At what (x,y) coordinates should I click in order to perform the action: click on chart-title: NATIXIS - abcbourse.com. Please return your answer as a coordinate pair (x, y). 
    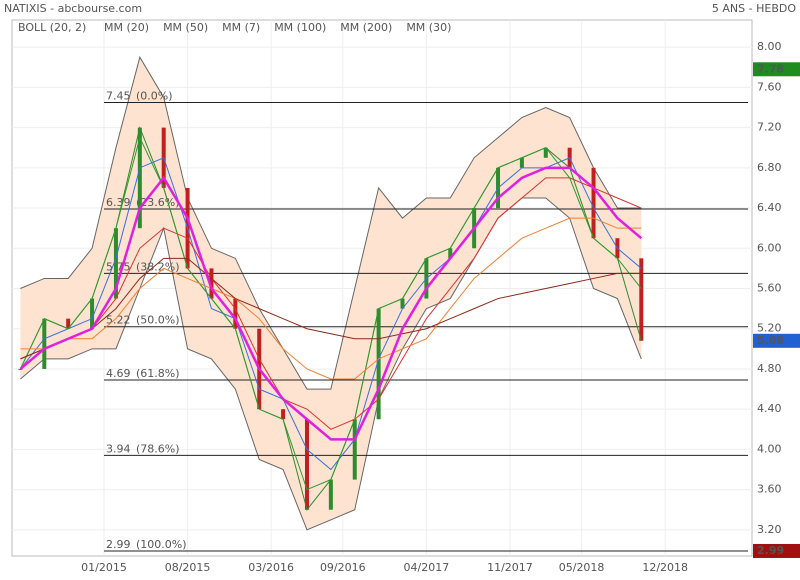
    Looking at the image, I should click on (73, 8).